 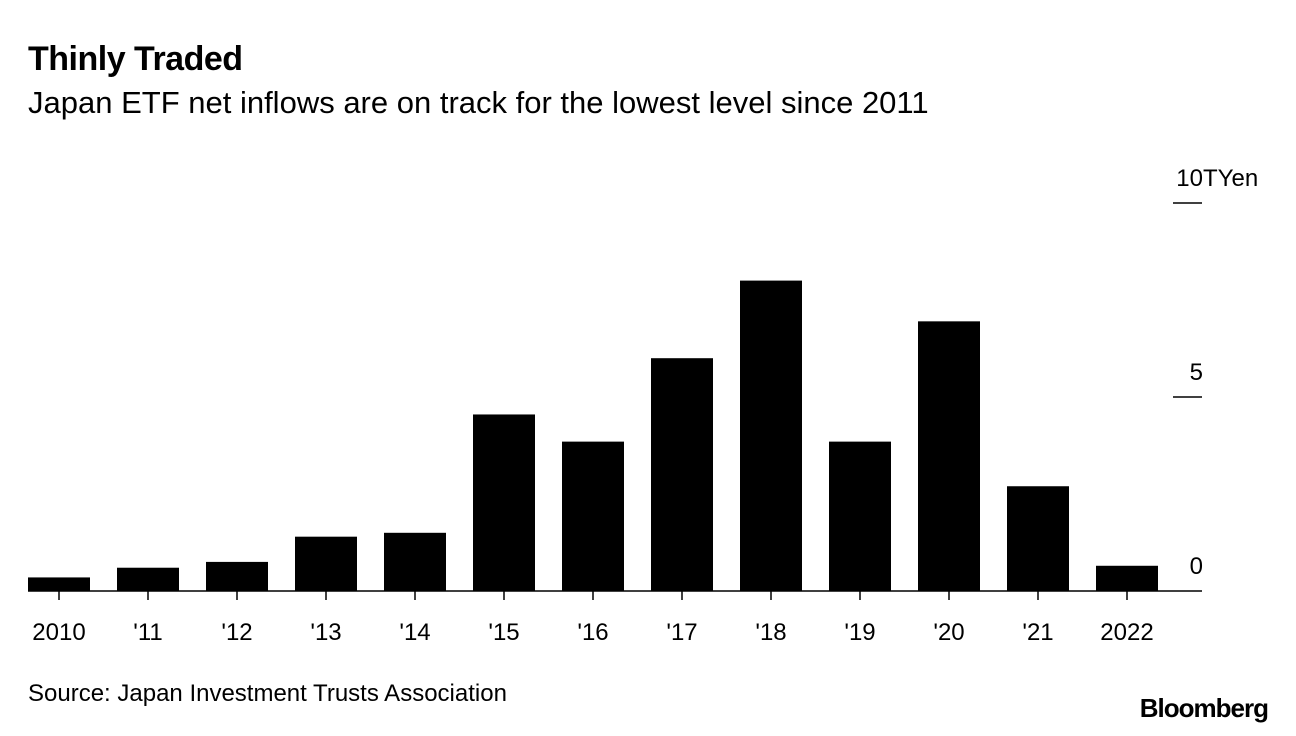 What do you see at coordinates (592, 632) in the screenshot?
I see `x-tick-label-6: '16` at bounding box center [592, 632].